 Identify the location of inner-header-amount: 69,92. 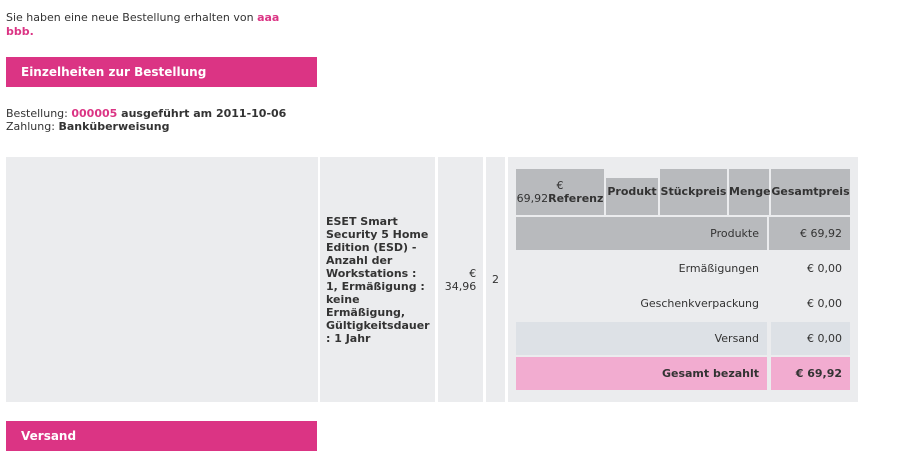
(532, 198).